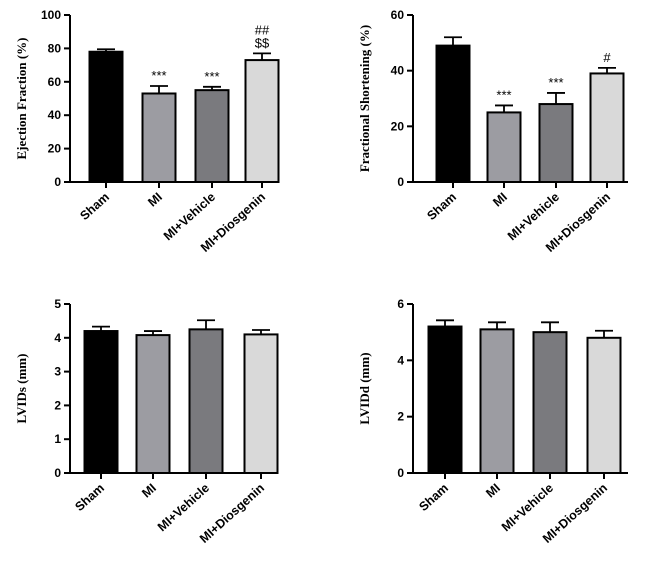  What do you see at coordinates (400, 304) in the screenshot?
I see `y-tick-label: 6` at bounding box center [400, 304].